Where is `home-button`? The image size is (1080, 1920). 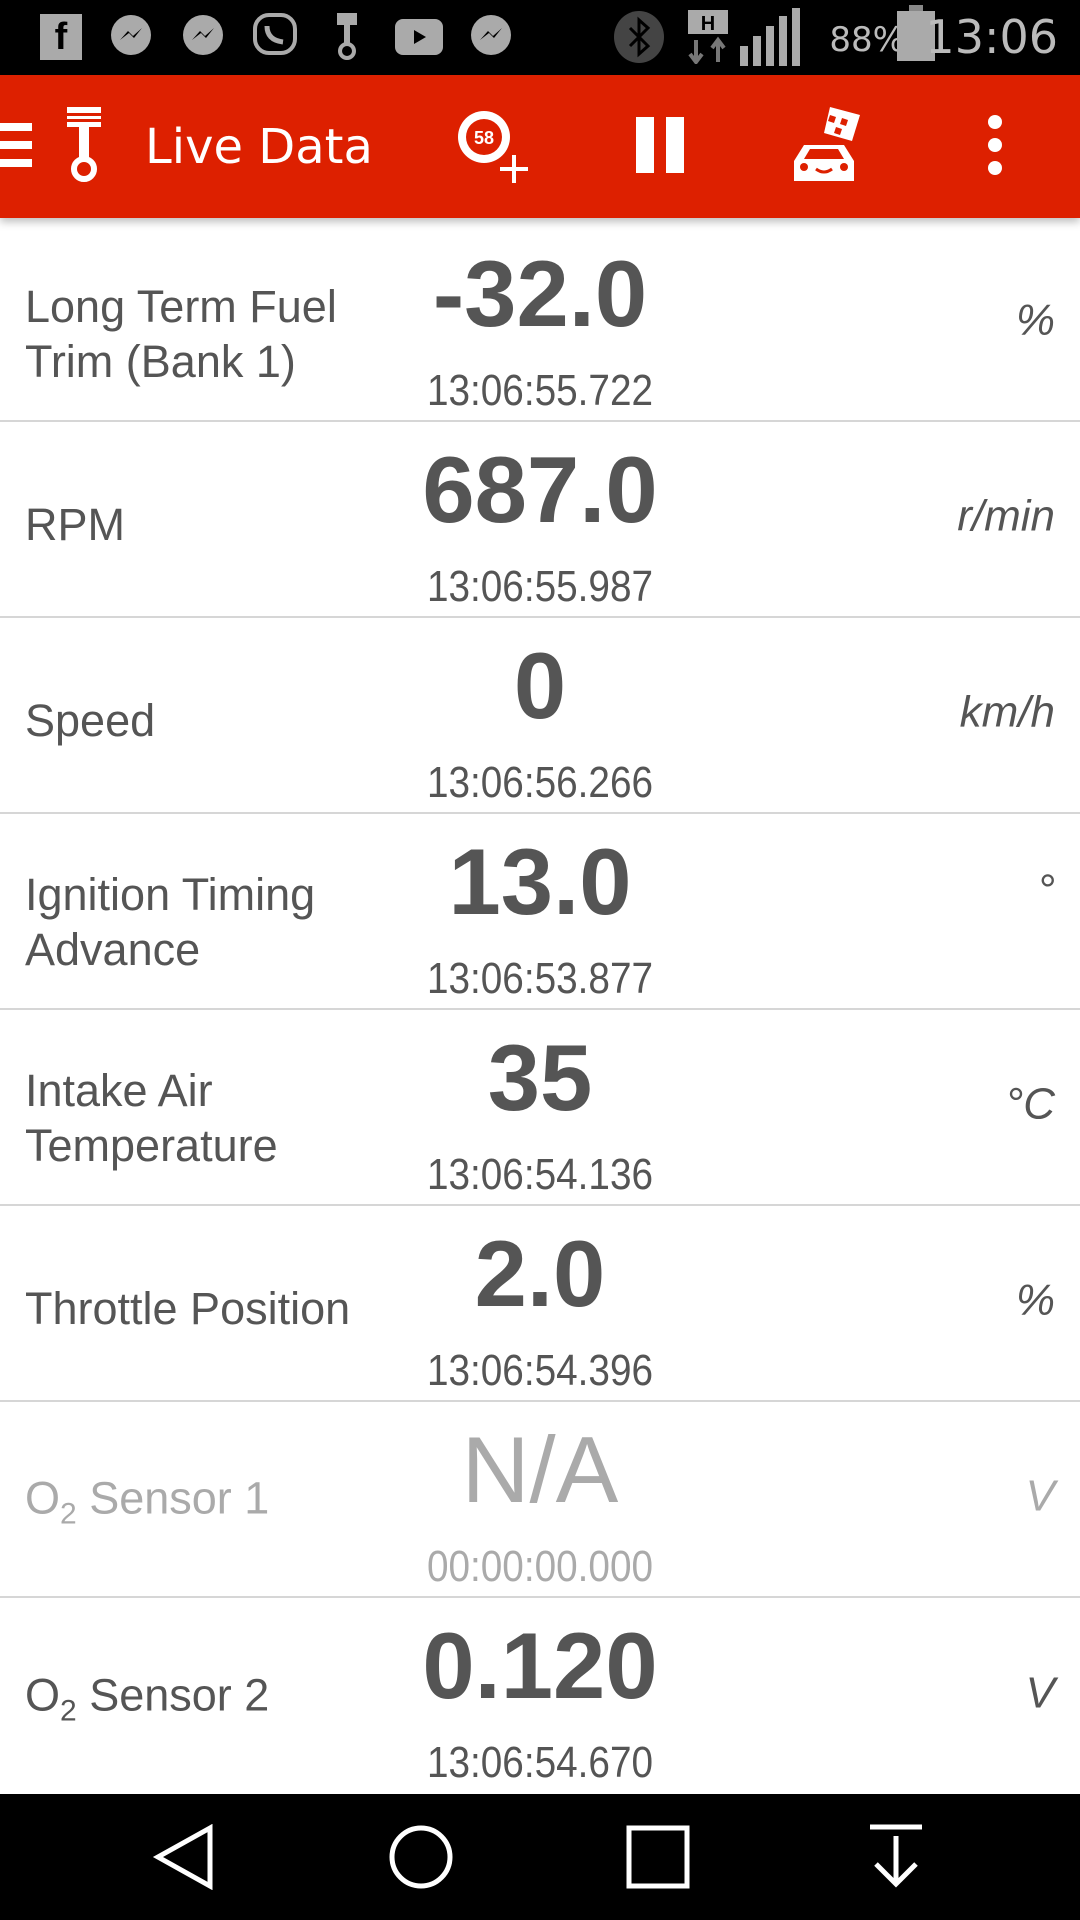
home-button is located at coordinates (421, 1857).